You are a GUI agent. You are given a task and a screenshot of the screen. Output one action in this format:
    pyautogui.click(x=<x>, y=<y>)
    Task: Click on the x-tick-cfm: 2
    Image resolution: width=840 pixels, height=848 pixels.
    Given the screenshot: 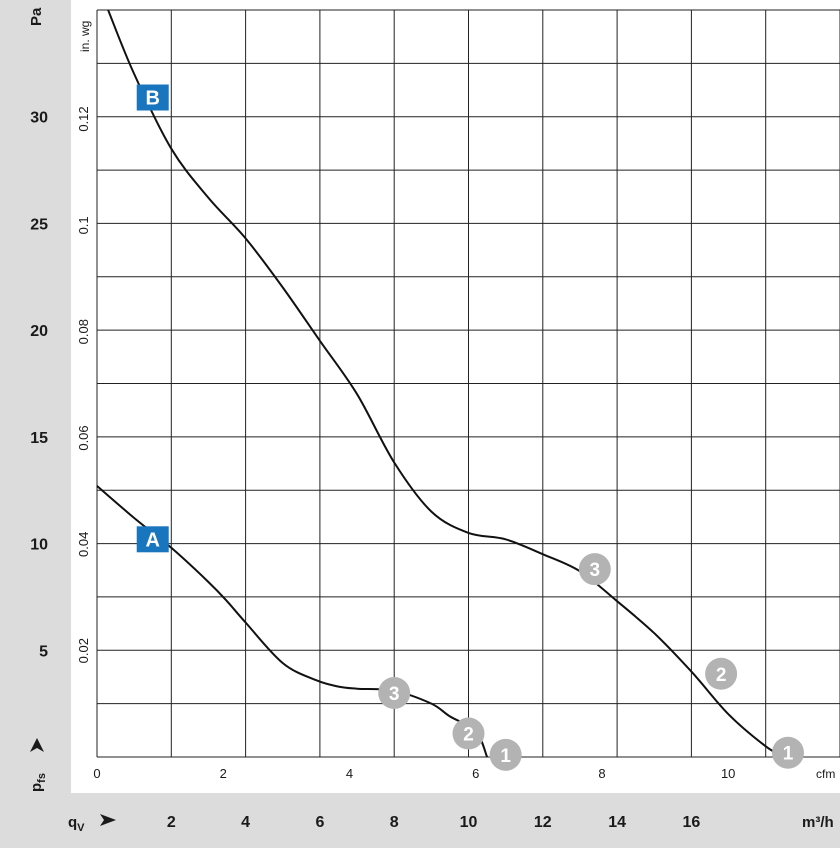 What is the action you would take?
    pyautogui.click(x=223, y=773)
    